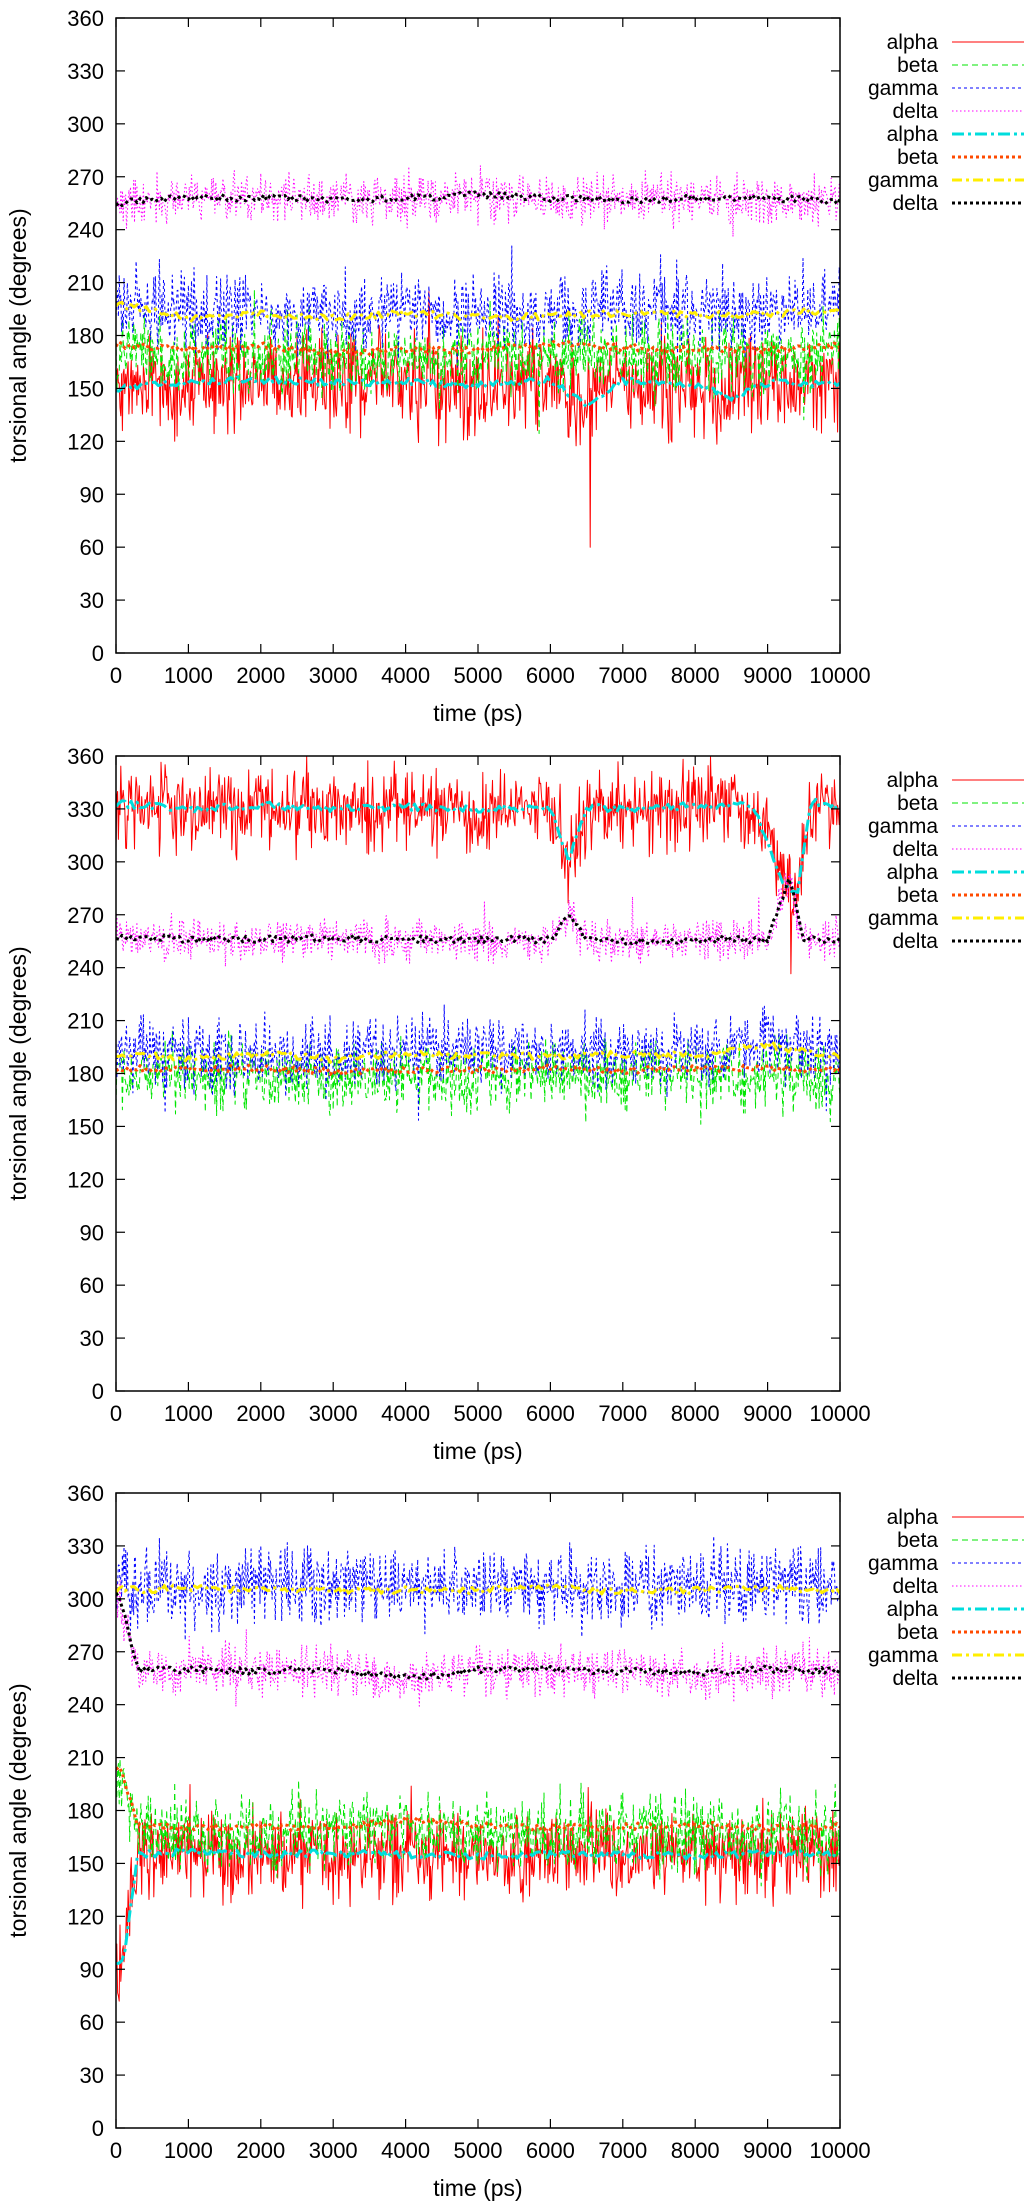  What do you see at coordinates (85, 388) in the screenshot?
I see `y-tick-label: 150` at bounding box center [85, 388].